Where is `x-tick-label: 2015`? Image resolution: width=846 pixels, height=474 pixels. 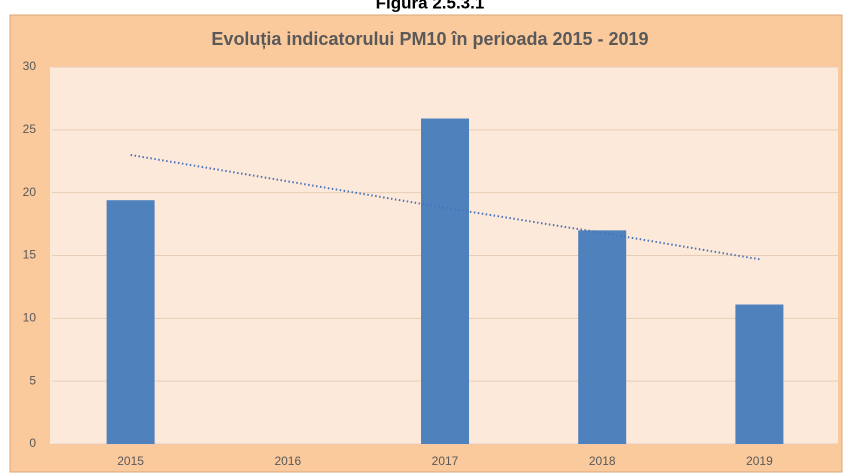 x-tick-label: 2015 is located at coordinates (130, 461).